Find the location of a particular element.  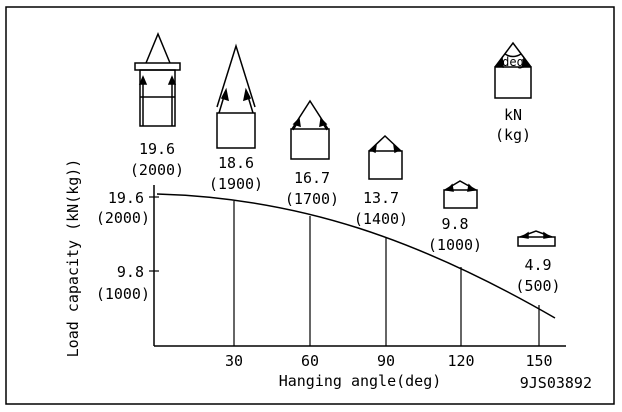

point-label-4-kg: (1000) is located at coordinates (455, 245).